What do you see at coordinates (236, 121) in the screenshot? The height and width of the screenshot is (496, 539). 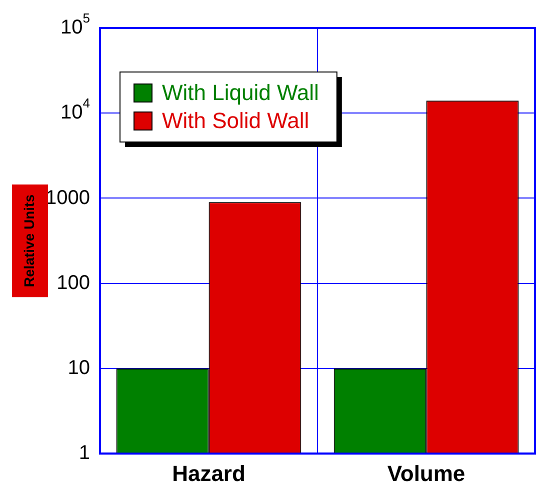 I see `legend-label: With Solid Wall` at bounding box center [236, 121].